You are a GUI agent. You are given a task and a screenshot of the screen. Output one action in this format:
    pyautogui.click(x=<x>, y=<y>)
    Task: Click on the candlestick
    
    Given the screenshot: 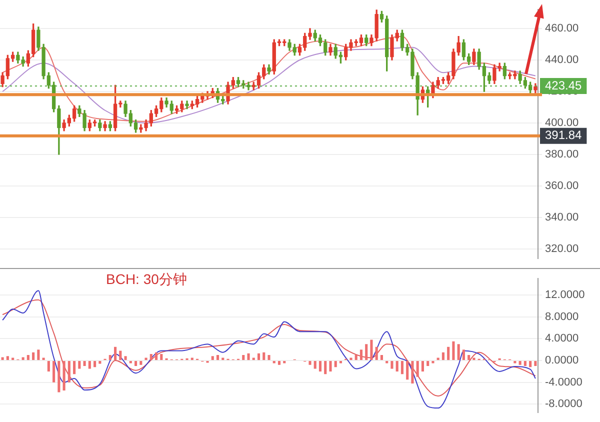 What is the action you would take?
    pyautogui.click(x=187, y=105)
    